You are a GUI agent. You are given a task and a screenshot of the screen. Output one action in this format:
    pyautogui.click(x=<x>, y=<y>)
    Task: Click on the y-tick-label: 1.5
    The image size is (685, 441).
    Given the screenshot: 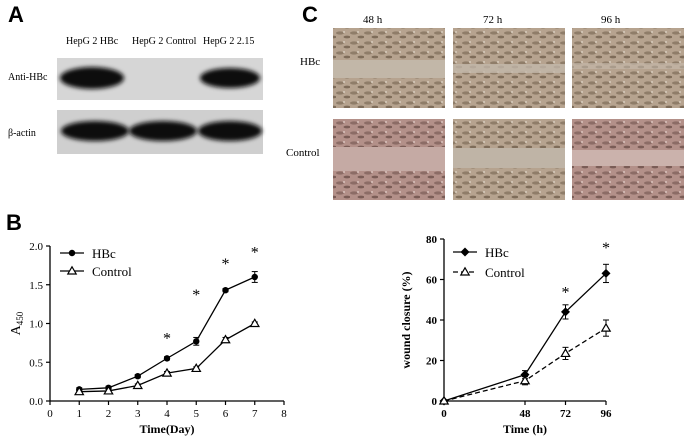 What is the action you would take?
    pyautogui.click(x=36, y=286)
    